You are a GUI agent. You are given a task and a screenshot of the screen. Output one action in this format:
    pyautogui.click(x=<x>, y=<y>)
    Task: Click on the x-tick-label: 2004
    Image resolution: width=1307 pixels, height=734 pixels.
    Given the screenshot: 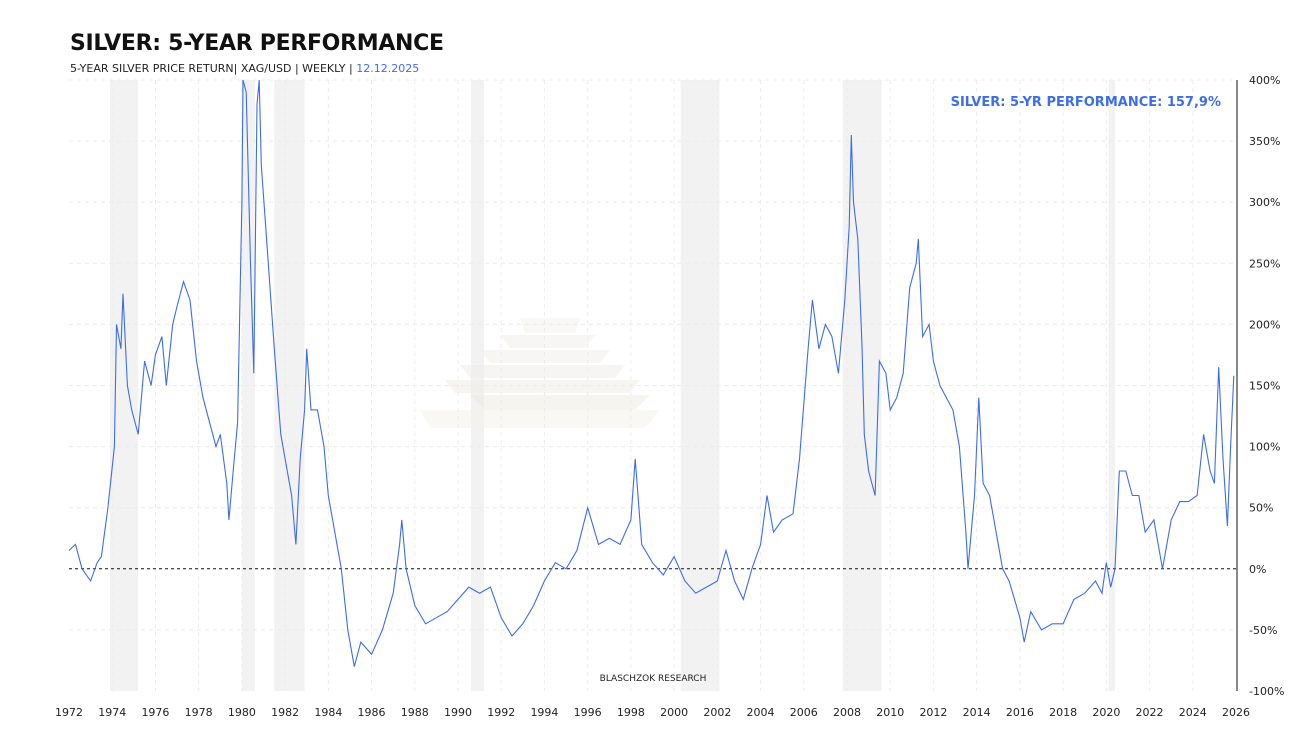 What is the action you would take?
    pyautogui.click(x=761, y=712)
    